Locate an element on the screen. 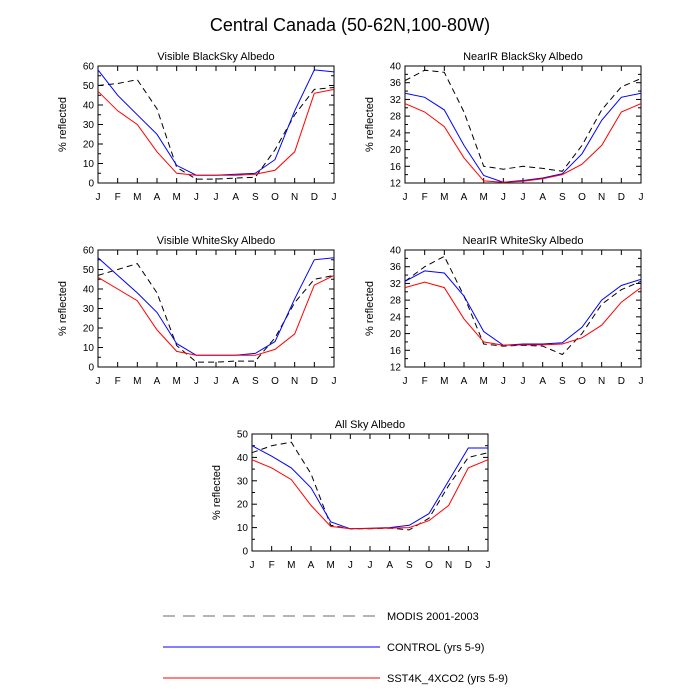  panel-title: NearIR BlackSky Albedo is located at coordinates (523, 57).